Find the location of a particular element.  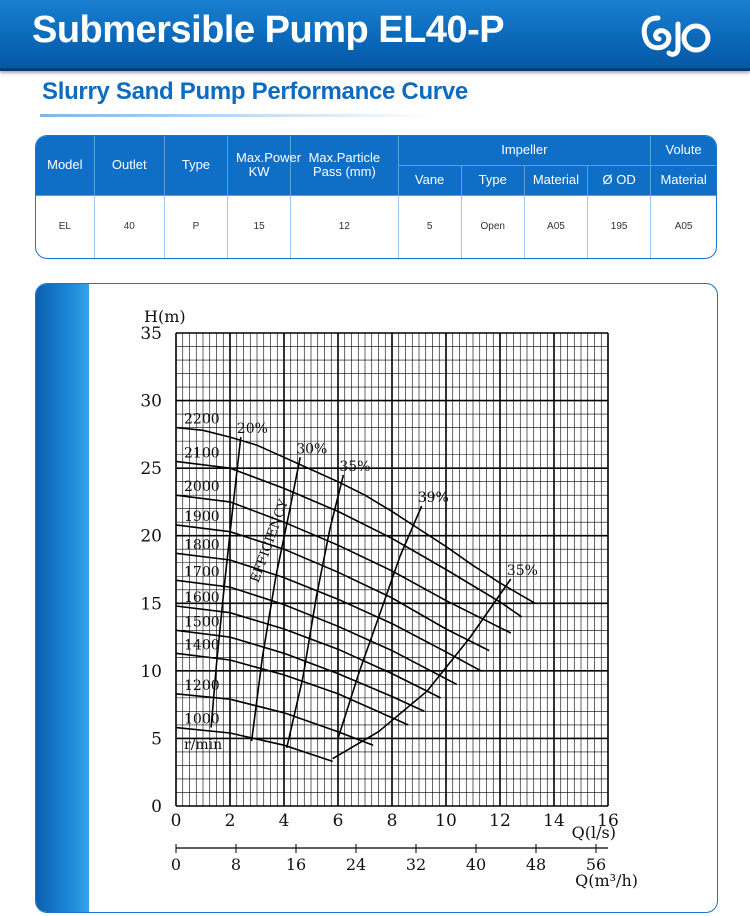

speed-unit-label: r/min is located at coordinates (203, 745).